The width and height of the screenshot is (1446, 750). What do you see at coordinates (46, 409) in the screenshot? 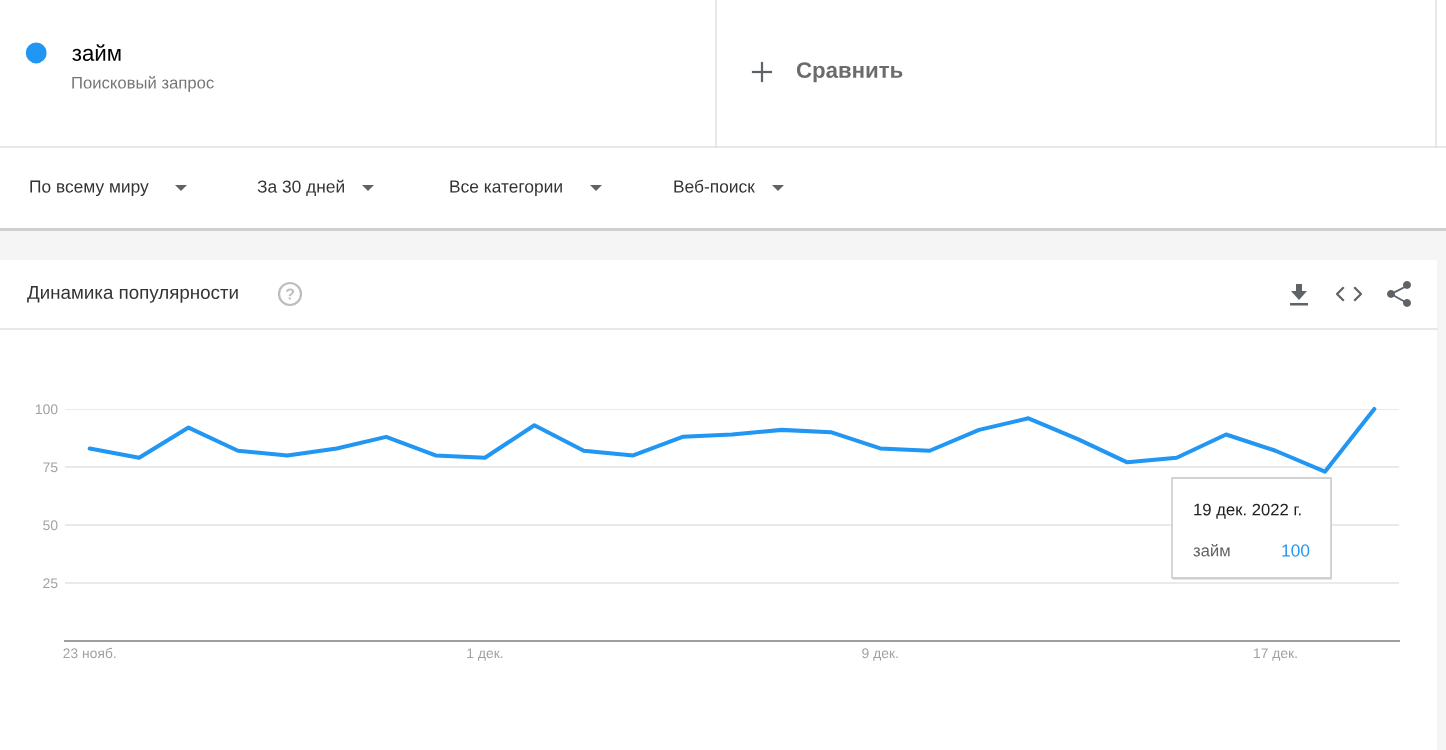
I see `y-tick-label: 100` at bounding box center [46, 409].